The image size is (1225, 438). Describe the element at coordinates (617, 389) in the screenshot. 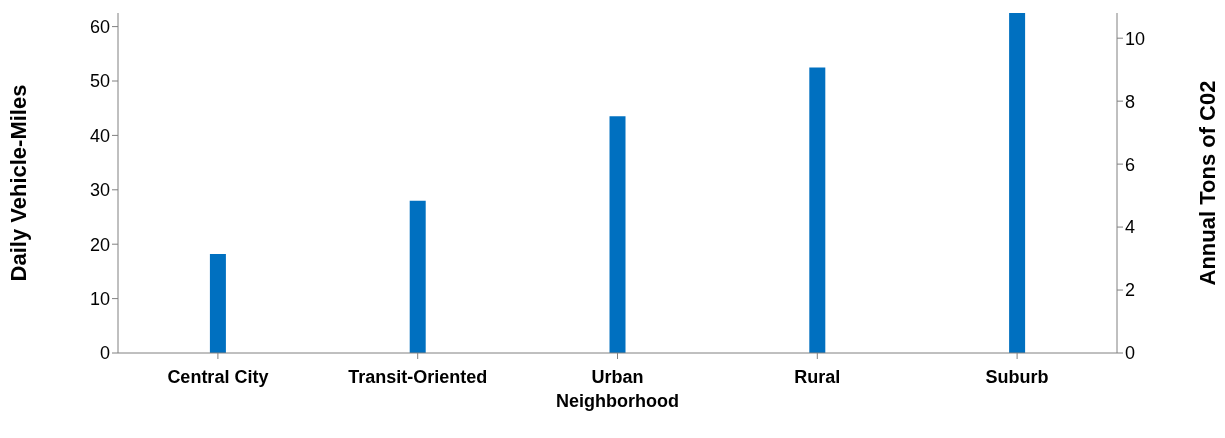

I see `x-tick-label: Urban Neighborhood` at that location.